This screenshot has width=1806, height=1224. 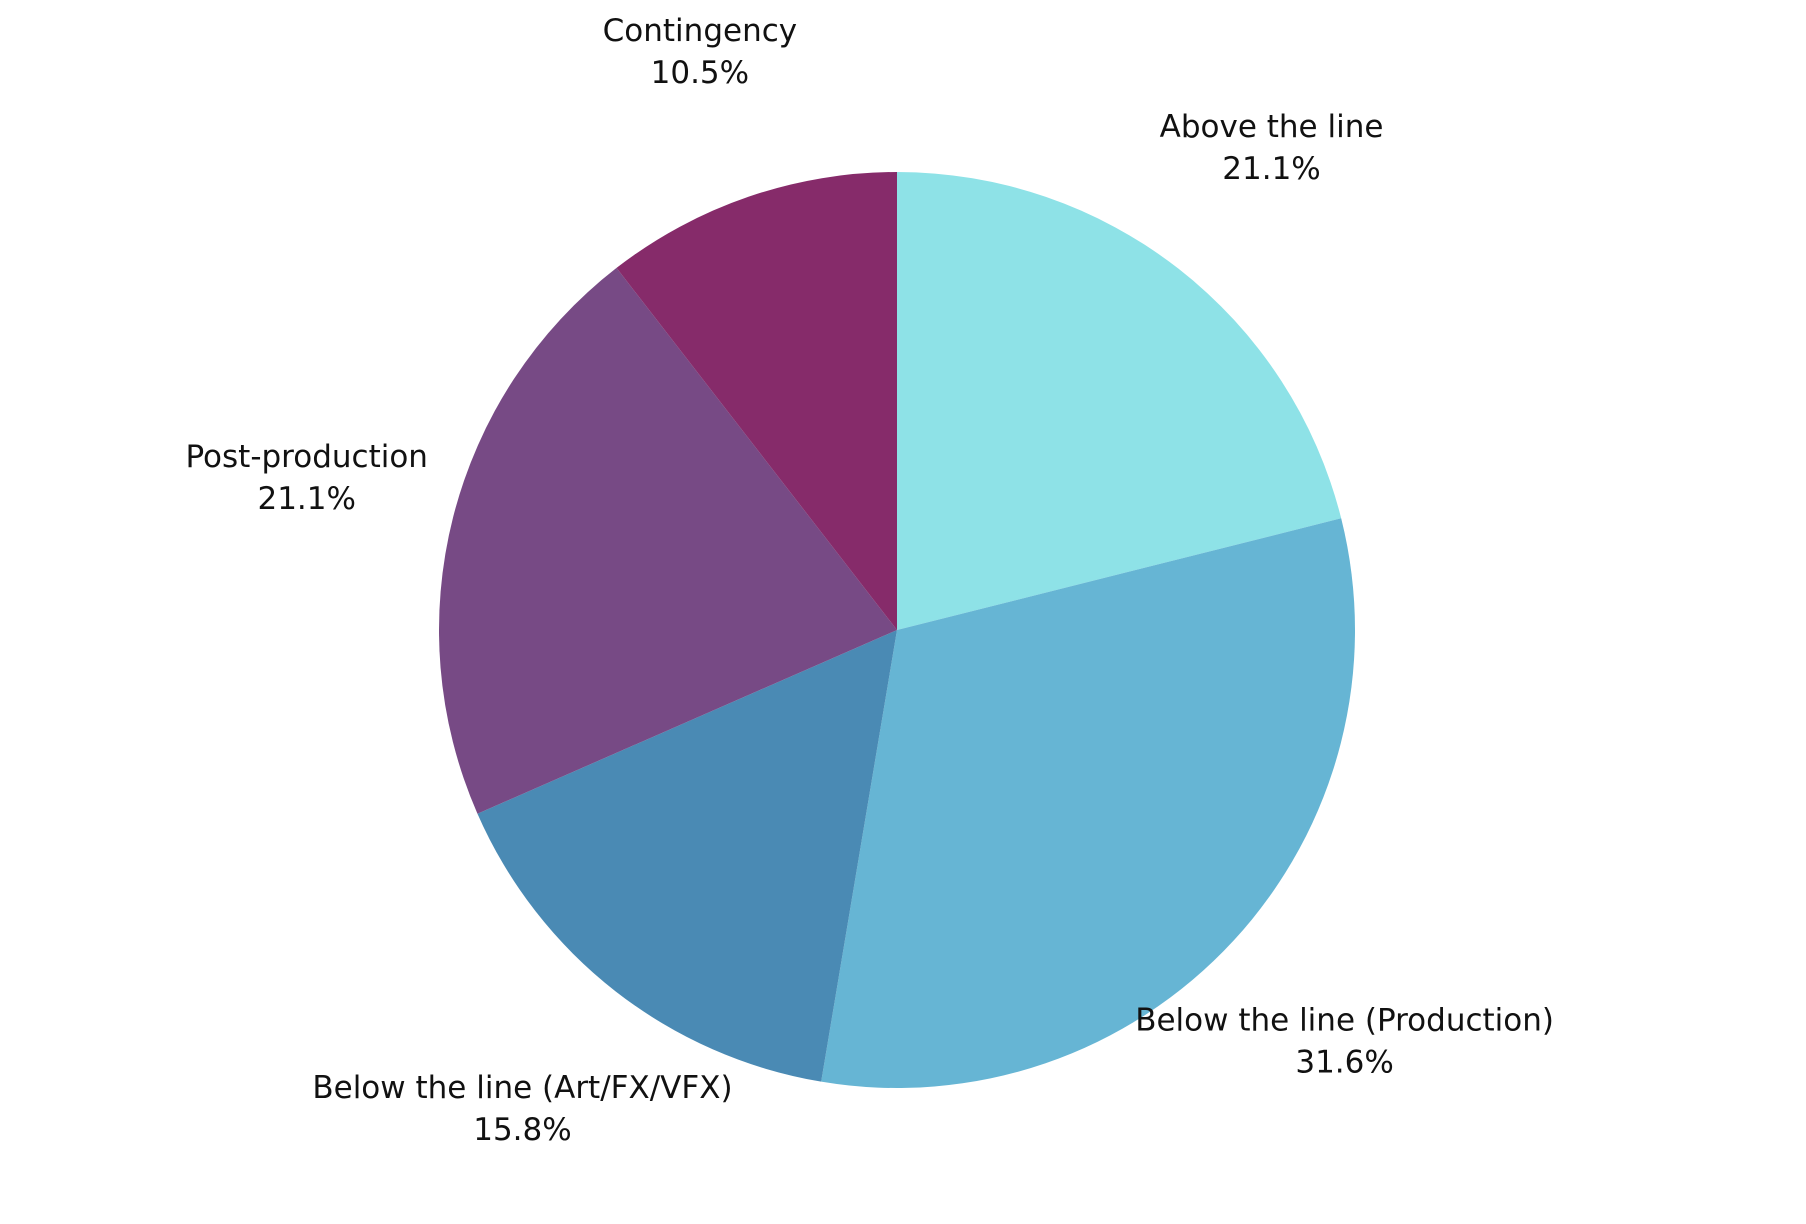 I want to click on slice-label: Above the line, so click(x=1272, y=127).